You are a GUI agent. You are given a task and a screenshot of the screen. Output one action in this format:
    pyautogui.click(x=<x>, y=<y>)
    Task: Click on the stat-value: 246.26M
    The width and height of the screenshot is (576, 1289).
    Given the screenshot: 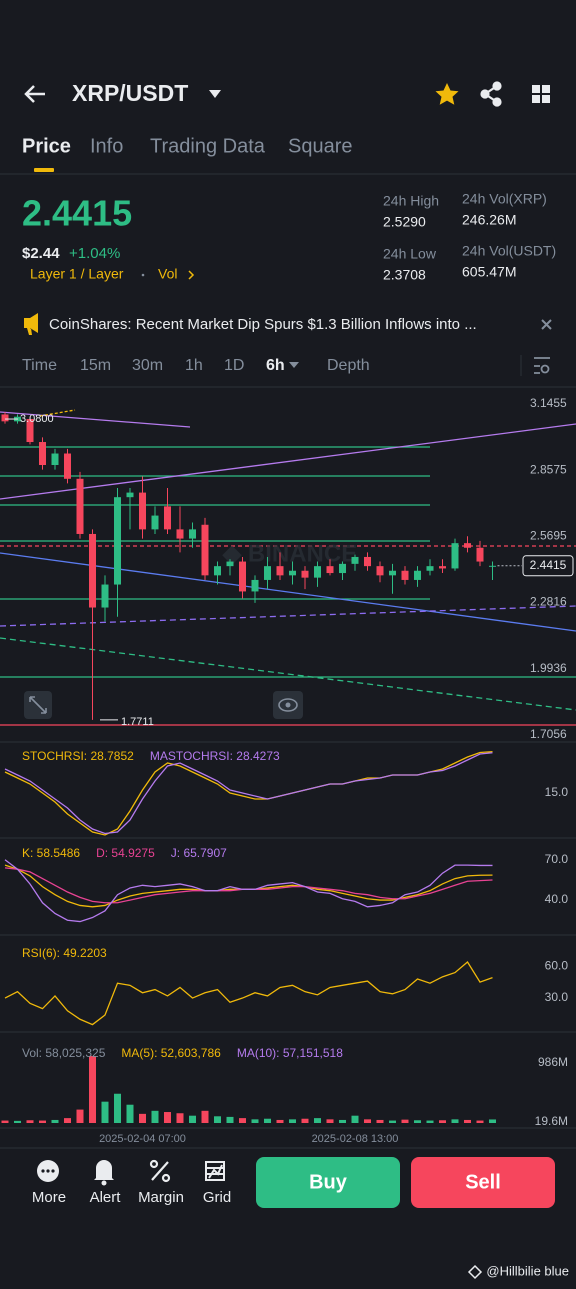 What is the action you would take?
    pyautogui.click(x=489, y=220)
    